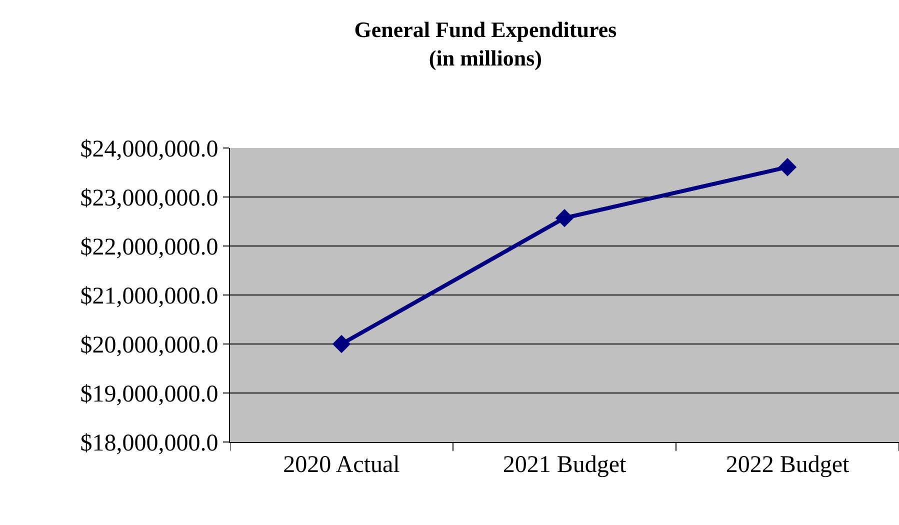 This screenshot has height=525, width=899. What do you see at coordinates (149, 296) in the screenshot?
I see `y-tick-label: $21,000,000.0` at bounding box center [149, 296].